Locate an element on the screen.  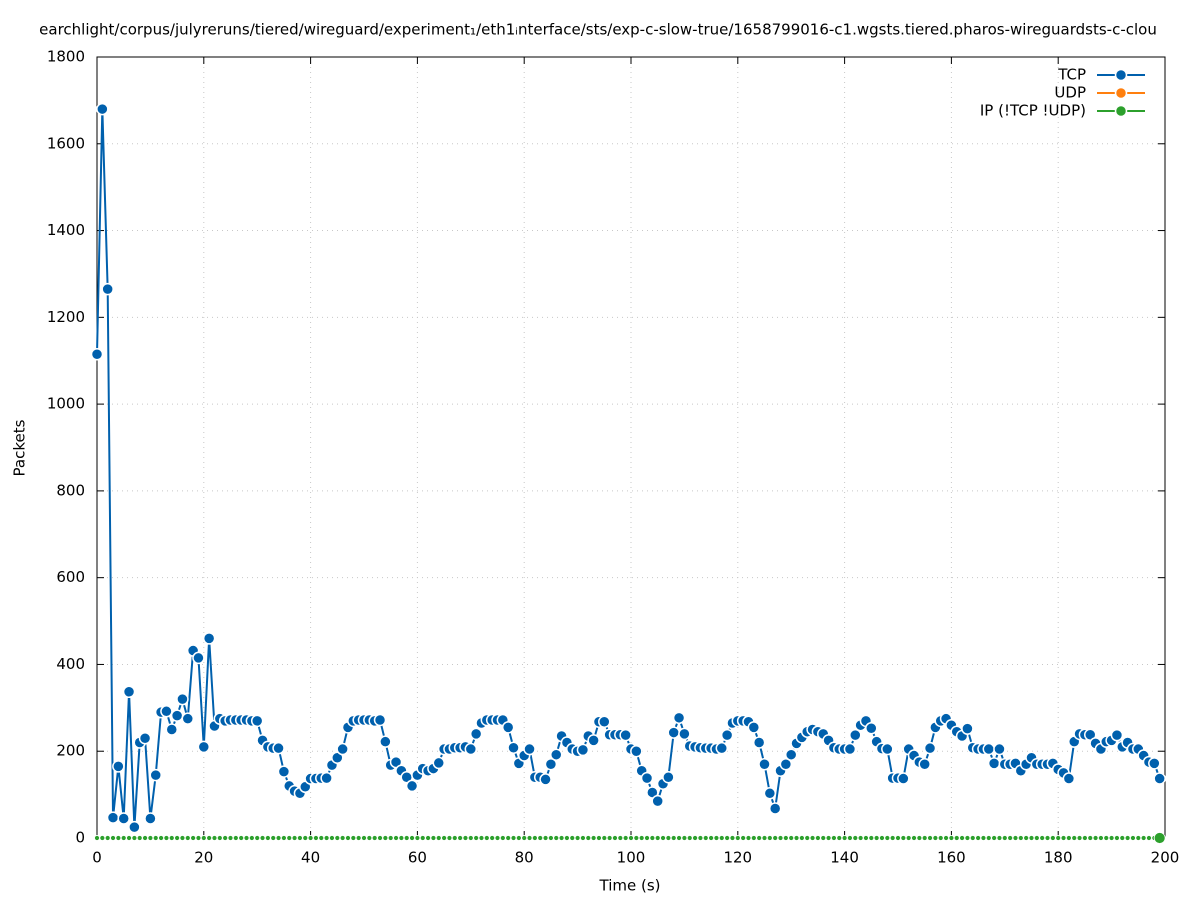
y-tick-label: 1600 is located at coordinates (66, 143).